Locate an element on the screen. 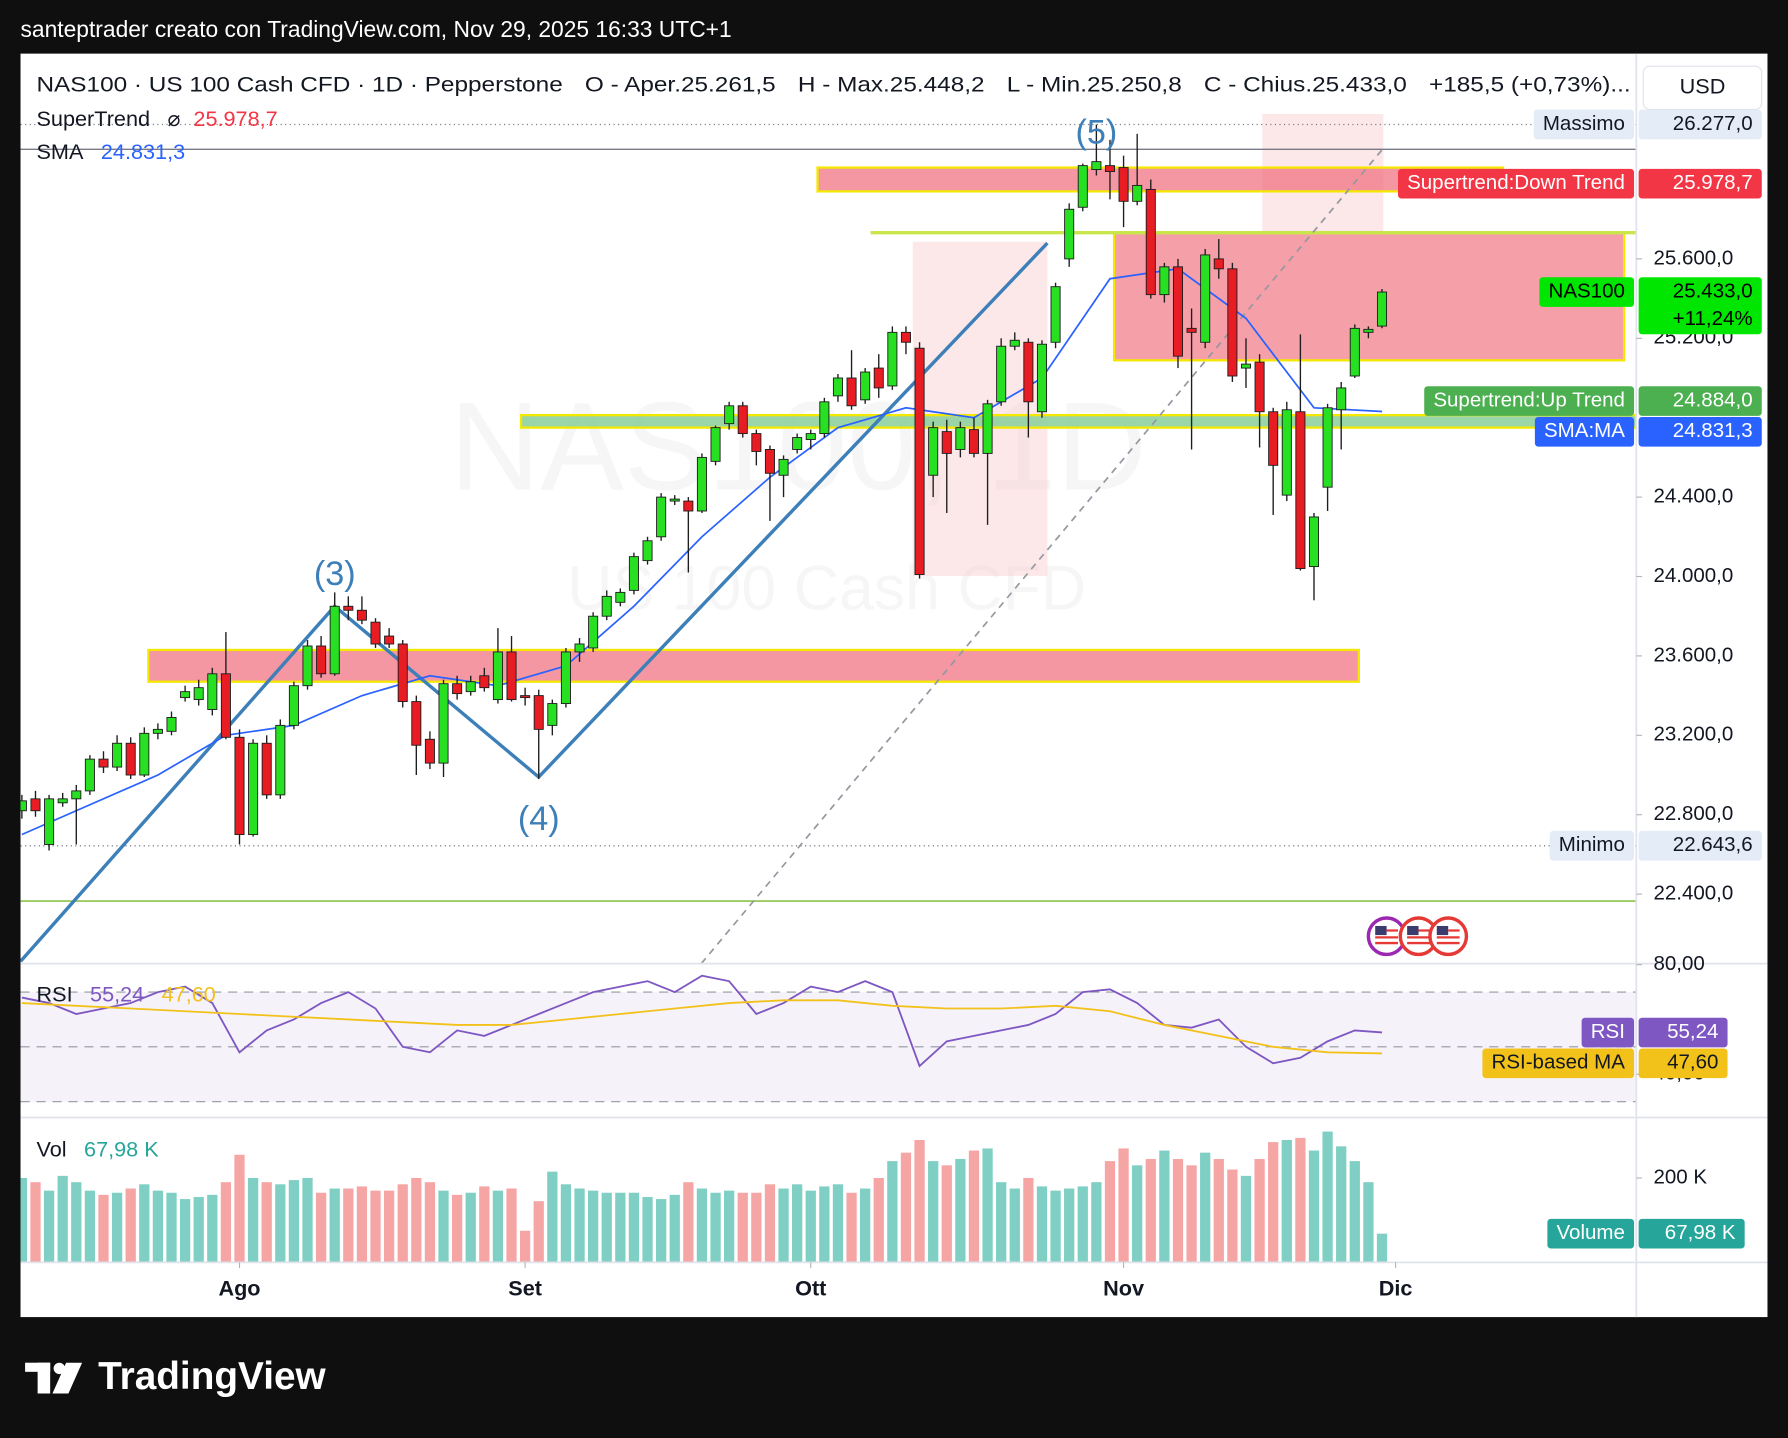  flag-stripes is located at coordinates (1417, 937).